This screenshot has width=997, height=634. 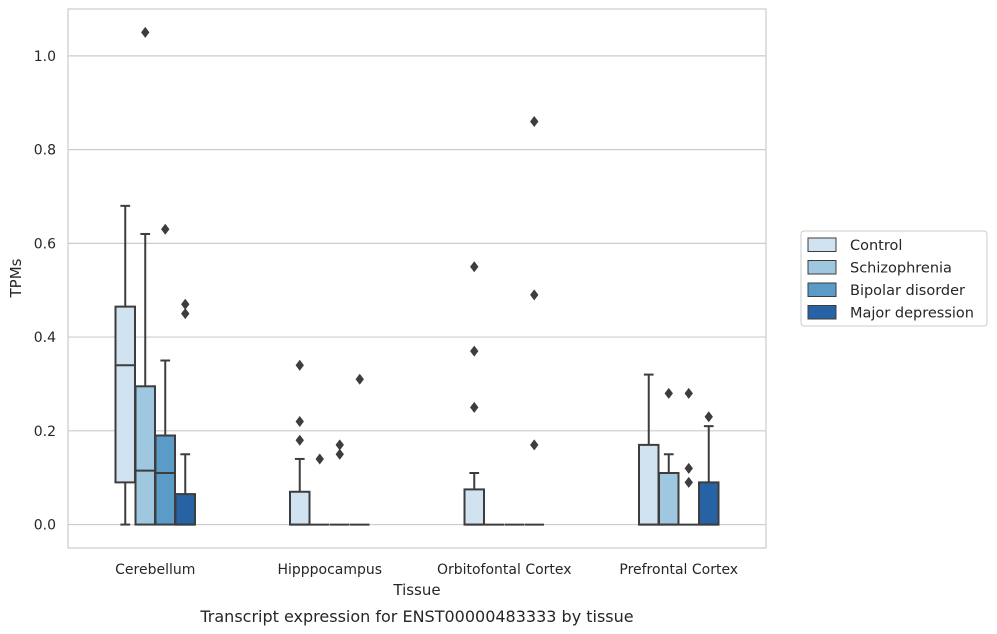 What do you see at coordinates (45, 291) in the screenshot?
I see `y-tick-labels: 0.0 0.2 0.4 0.6 0.8 1.0` at bounding box center [45, 291].